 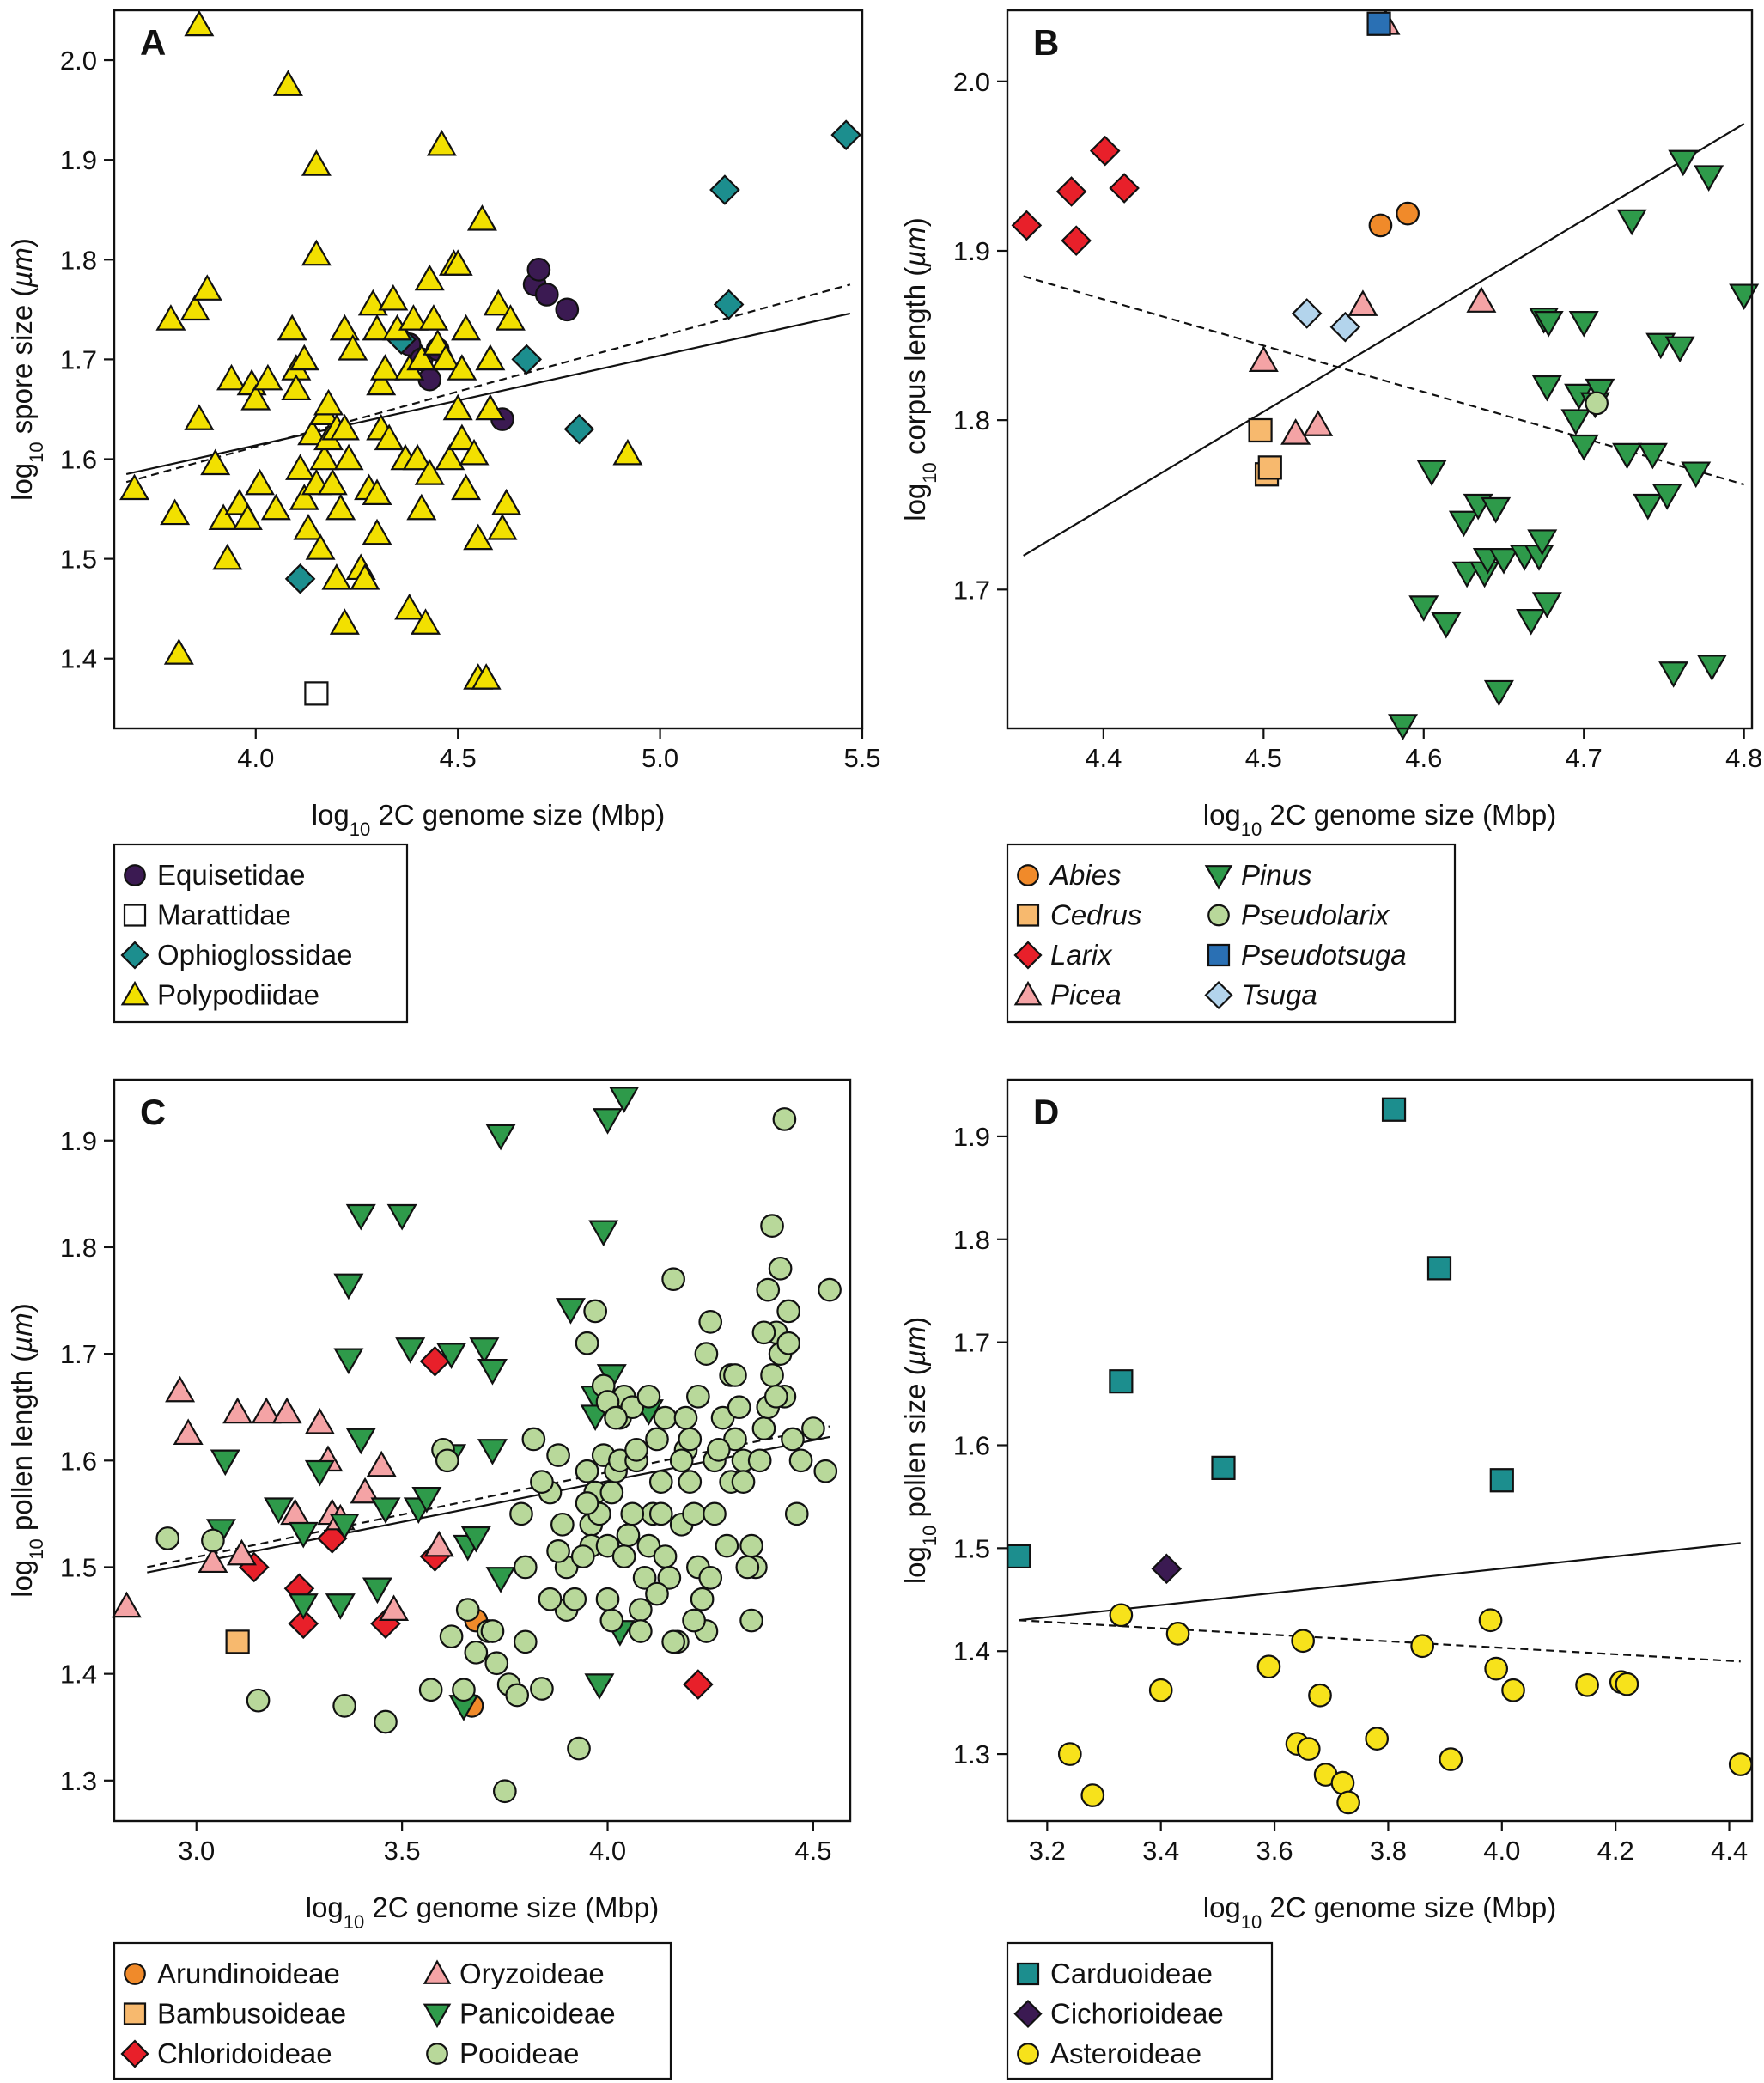 I want to click on solid-regression-line, so click(x=1384, y=340).